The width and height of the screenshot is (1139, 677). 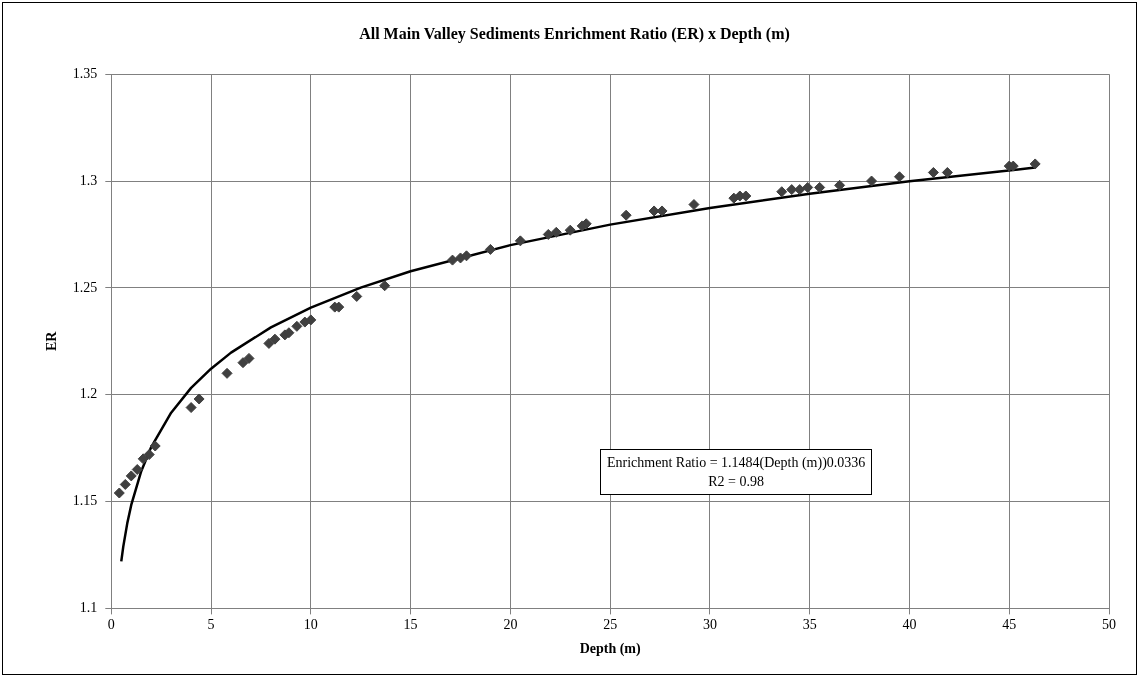 What do you see at coordinates (85, 287) in the screenshot?
I see `y-tick-label: 1.25` at bounding box center [85, 287].